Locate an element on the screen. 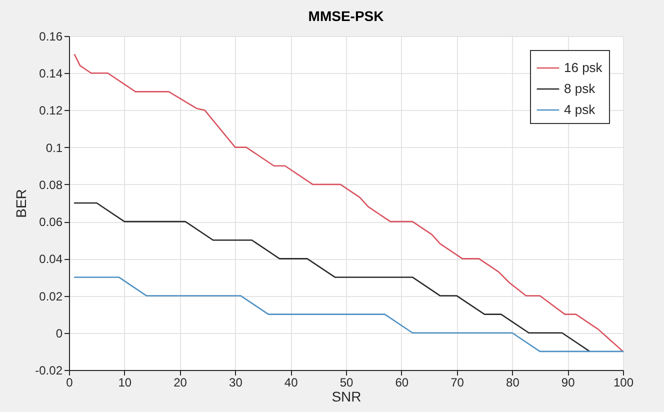 The image size is (664, 412). y-tick-label: 0.06 is located at coordinates (51, 222).